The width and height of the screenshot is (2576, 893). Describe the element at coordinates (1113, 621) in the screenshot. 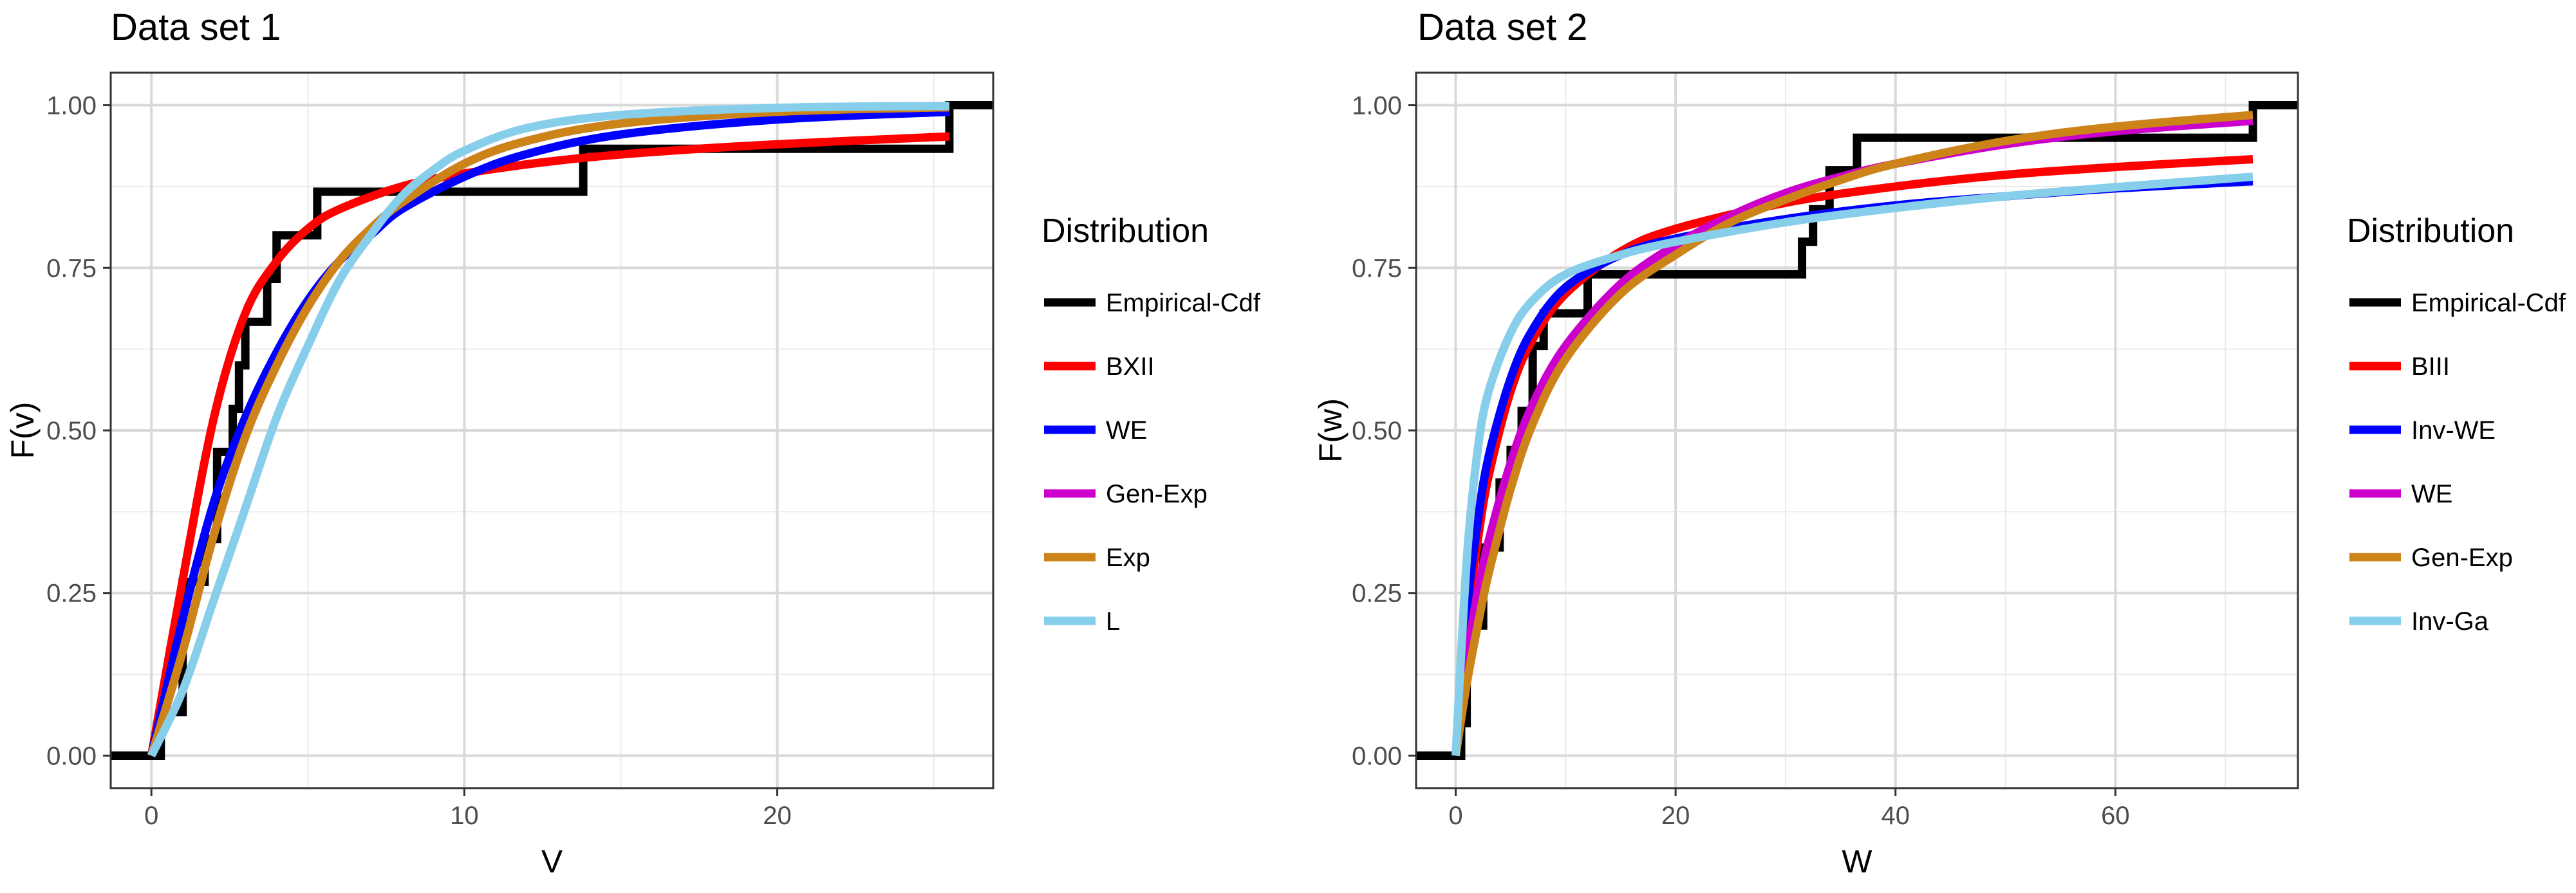

I see `legend-label-l: L` at that location.